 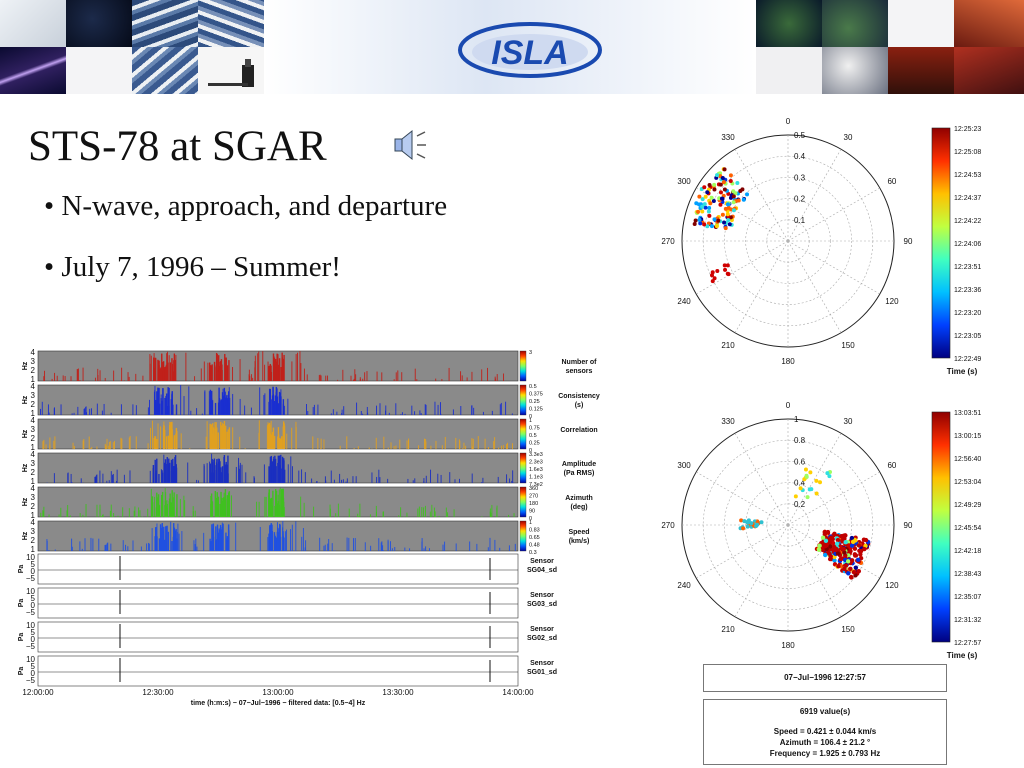 I want to click on wave-tick-label: 0, so click(x=33, y=639).